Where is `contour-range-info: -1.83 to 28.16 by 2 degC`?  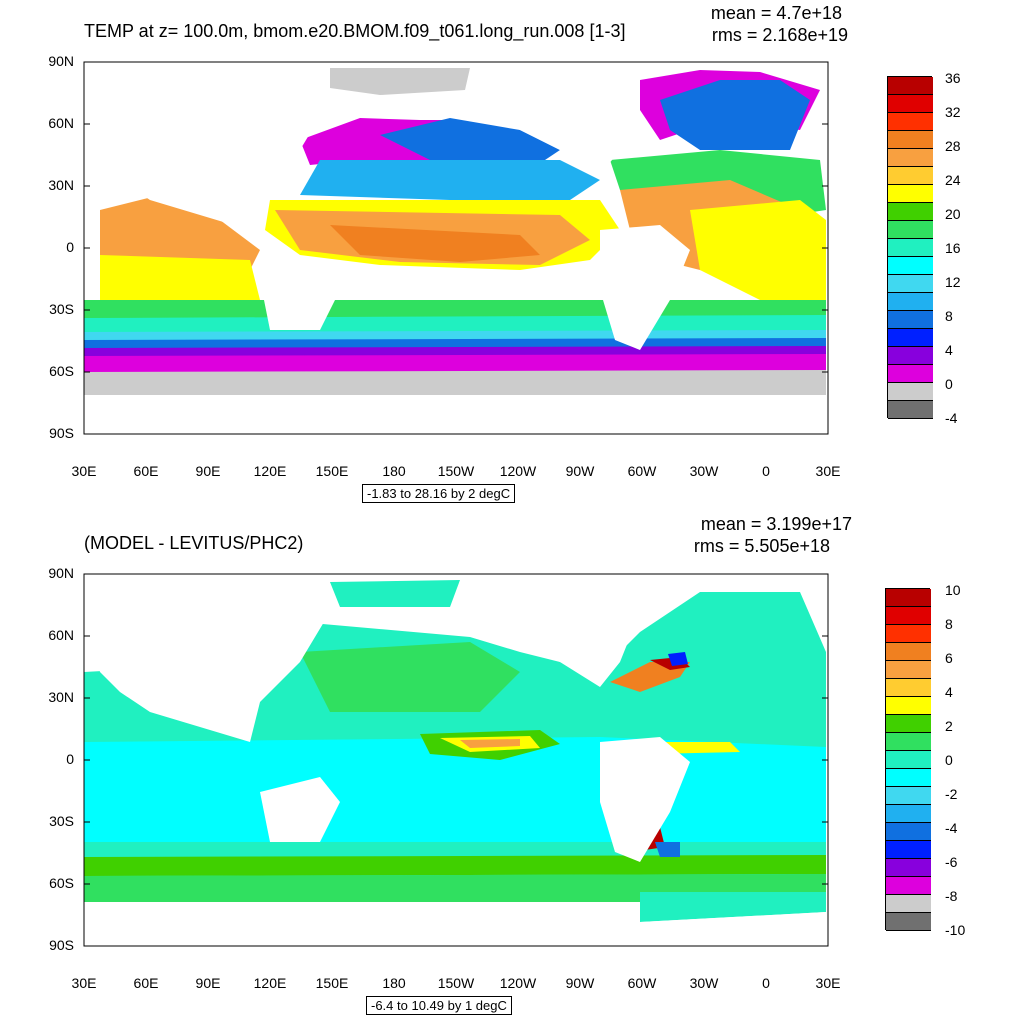
contour-range-info: -1.83 to 28.16 by 2 degC is located at coordinates (439, 493).